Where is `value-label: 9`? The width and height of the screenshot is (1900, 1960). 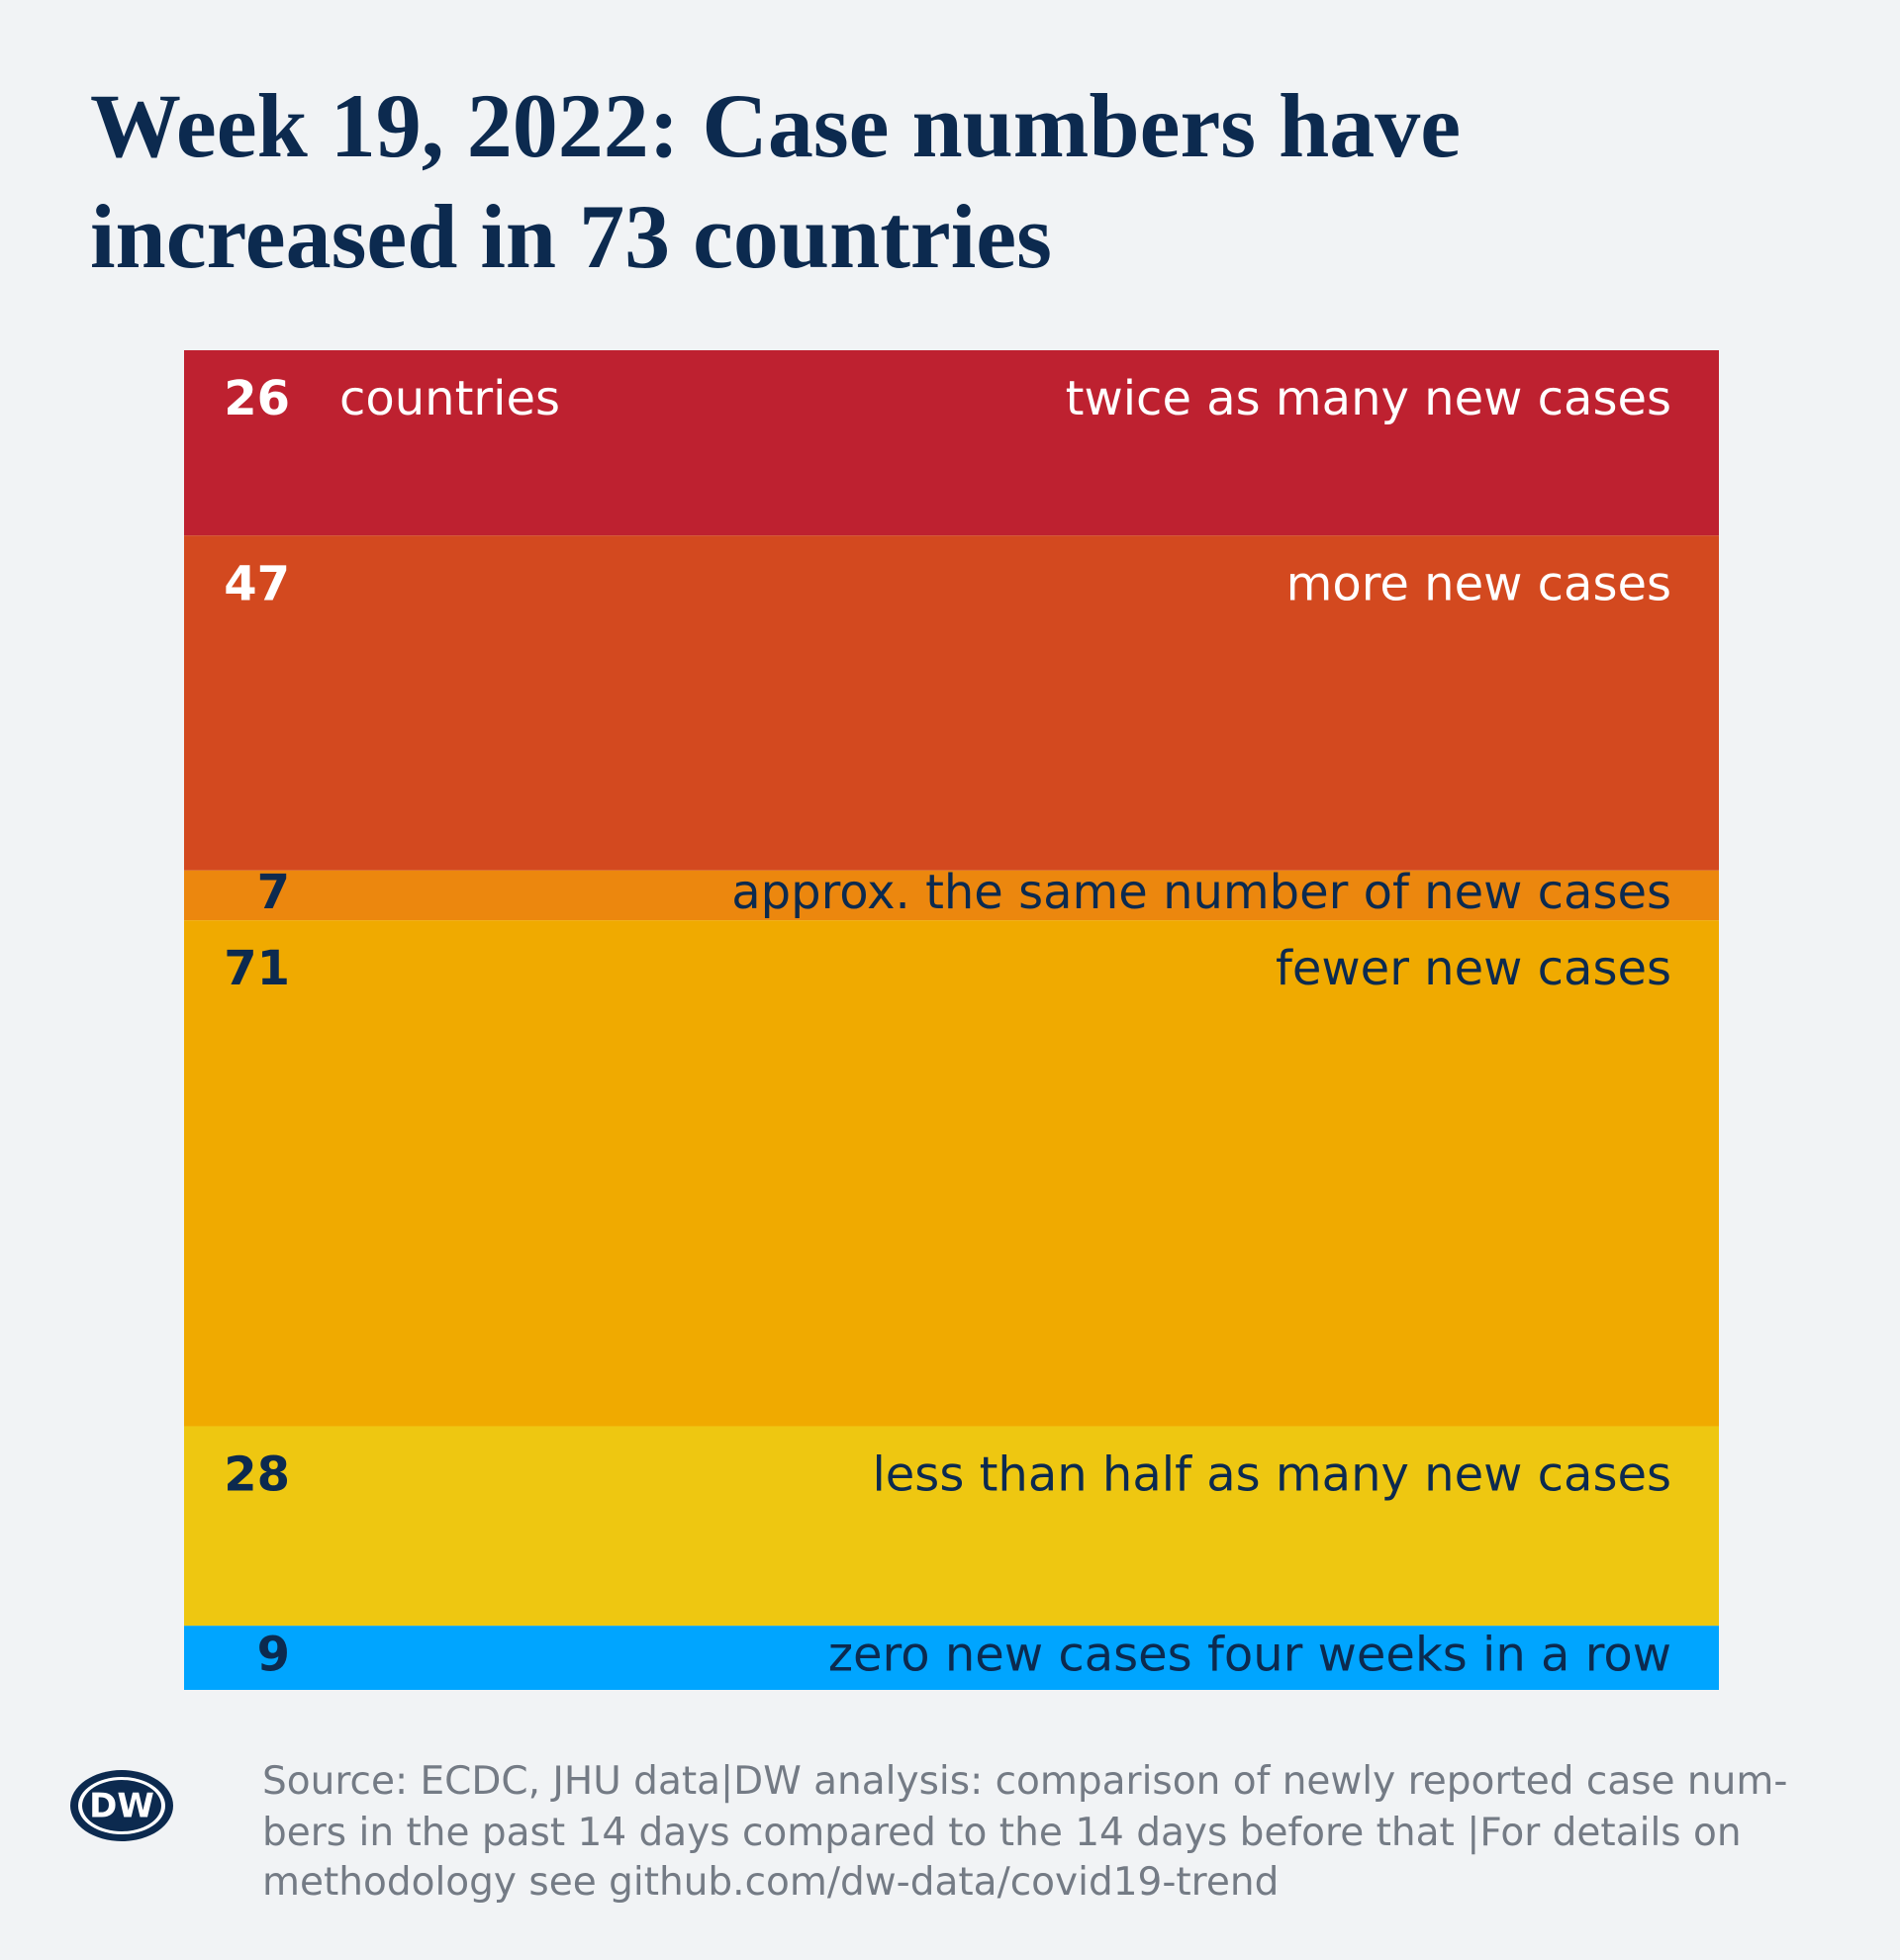 value-label: 9 is located at coordinates (273, 1655).